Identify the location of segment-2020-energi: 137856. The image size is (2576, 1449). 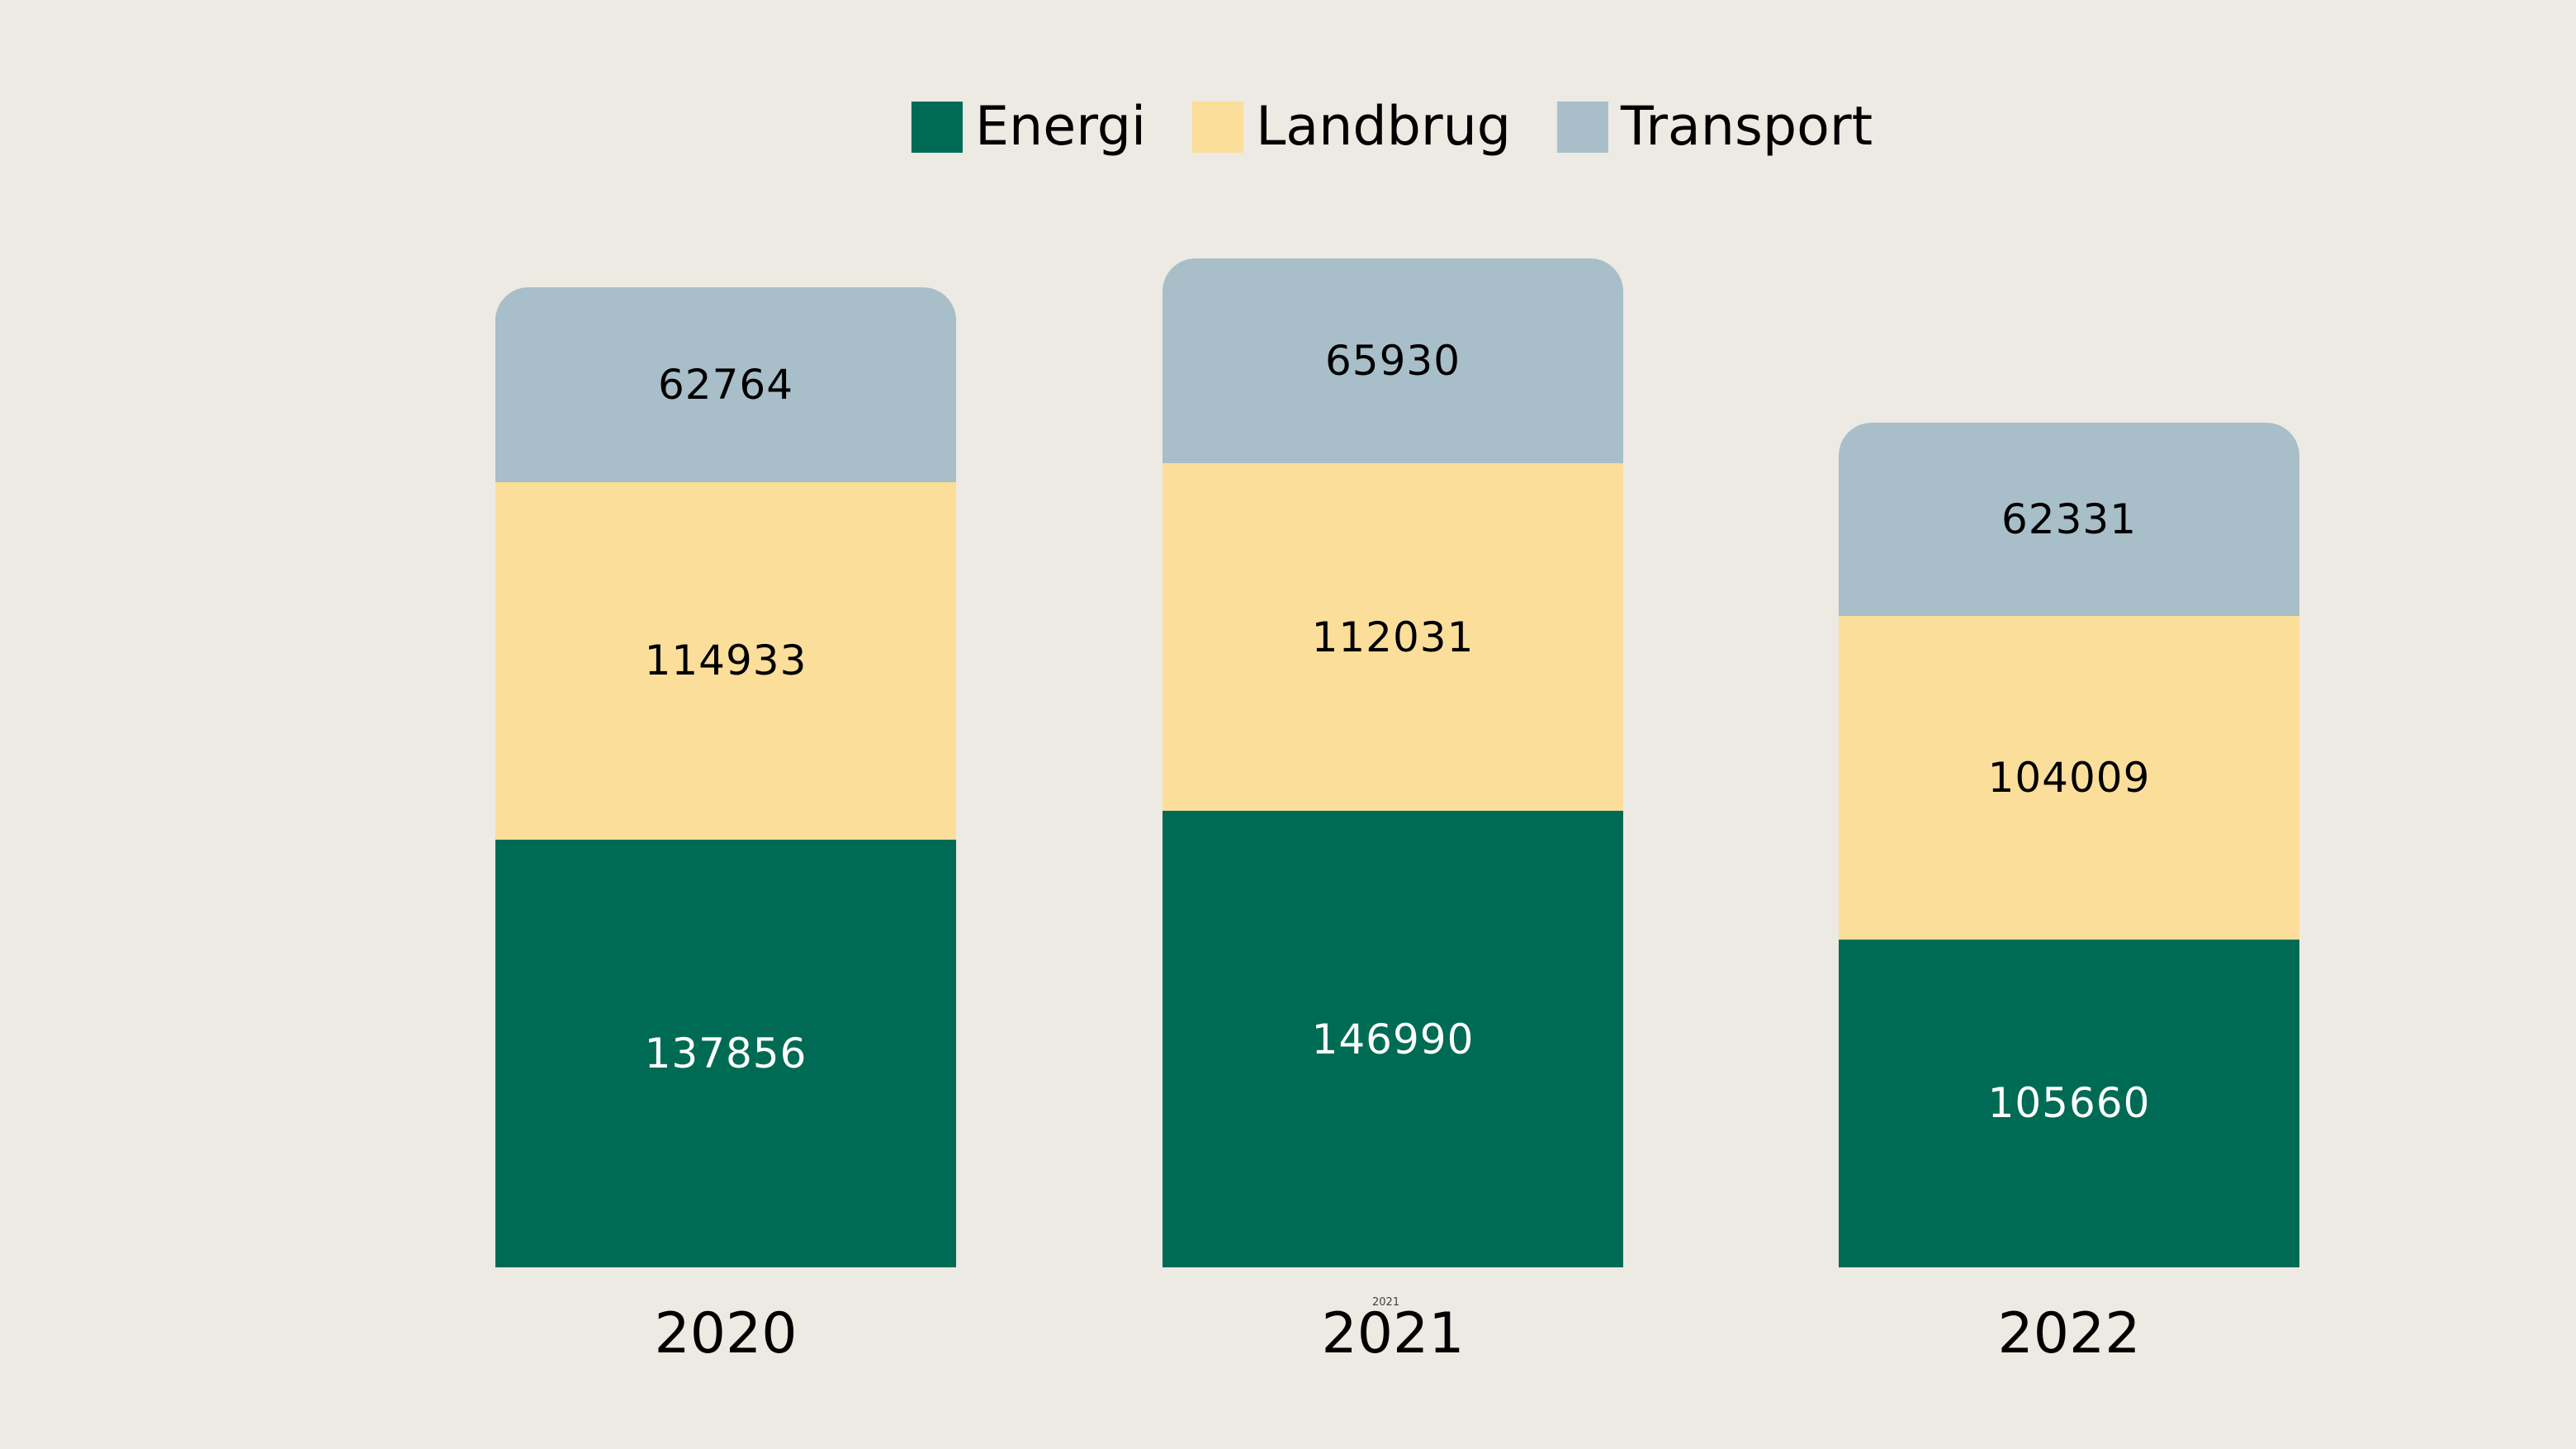
(725, 1053).